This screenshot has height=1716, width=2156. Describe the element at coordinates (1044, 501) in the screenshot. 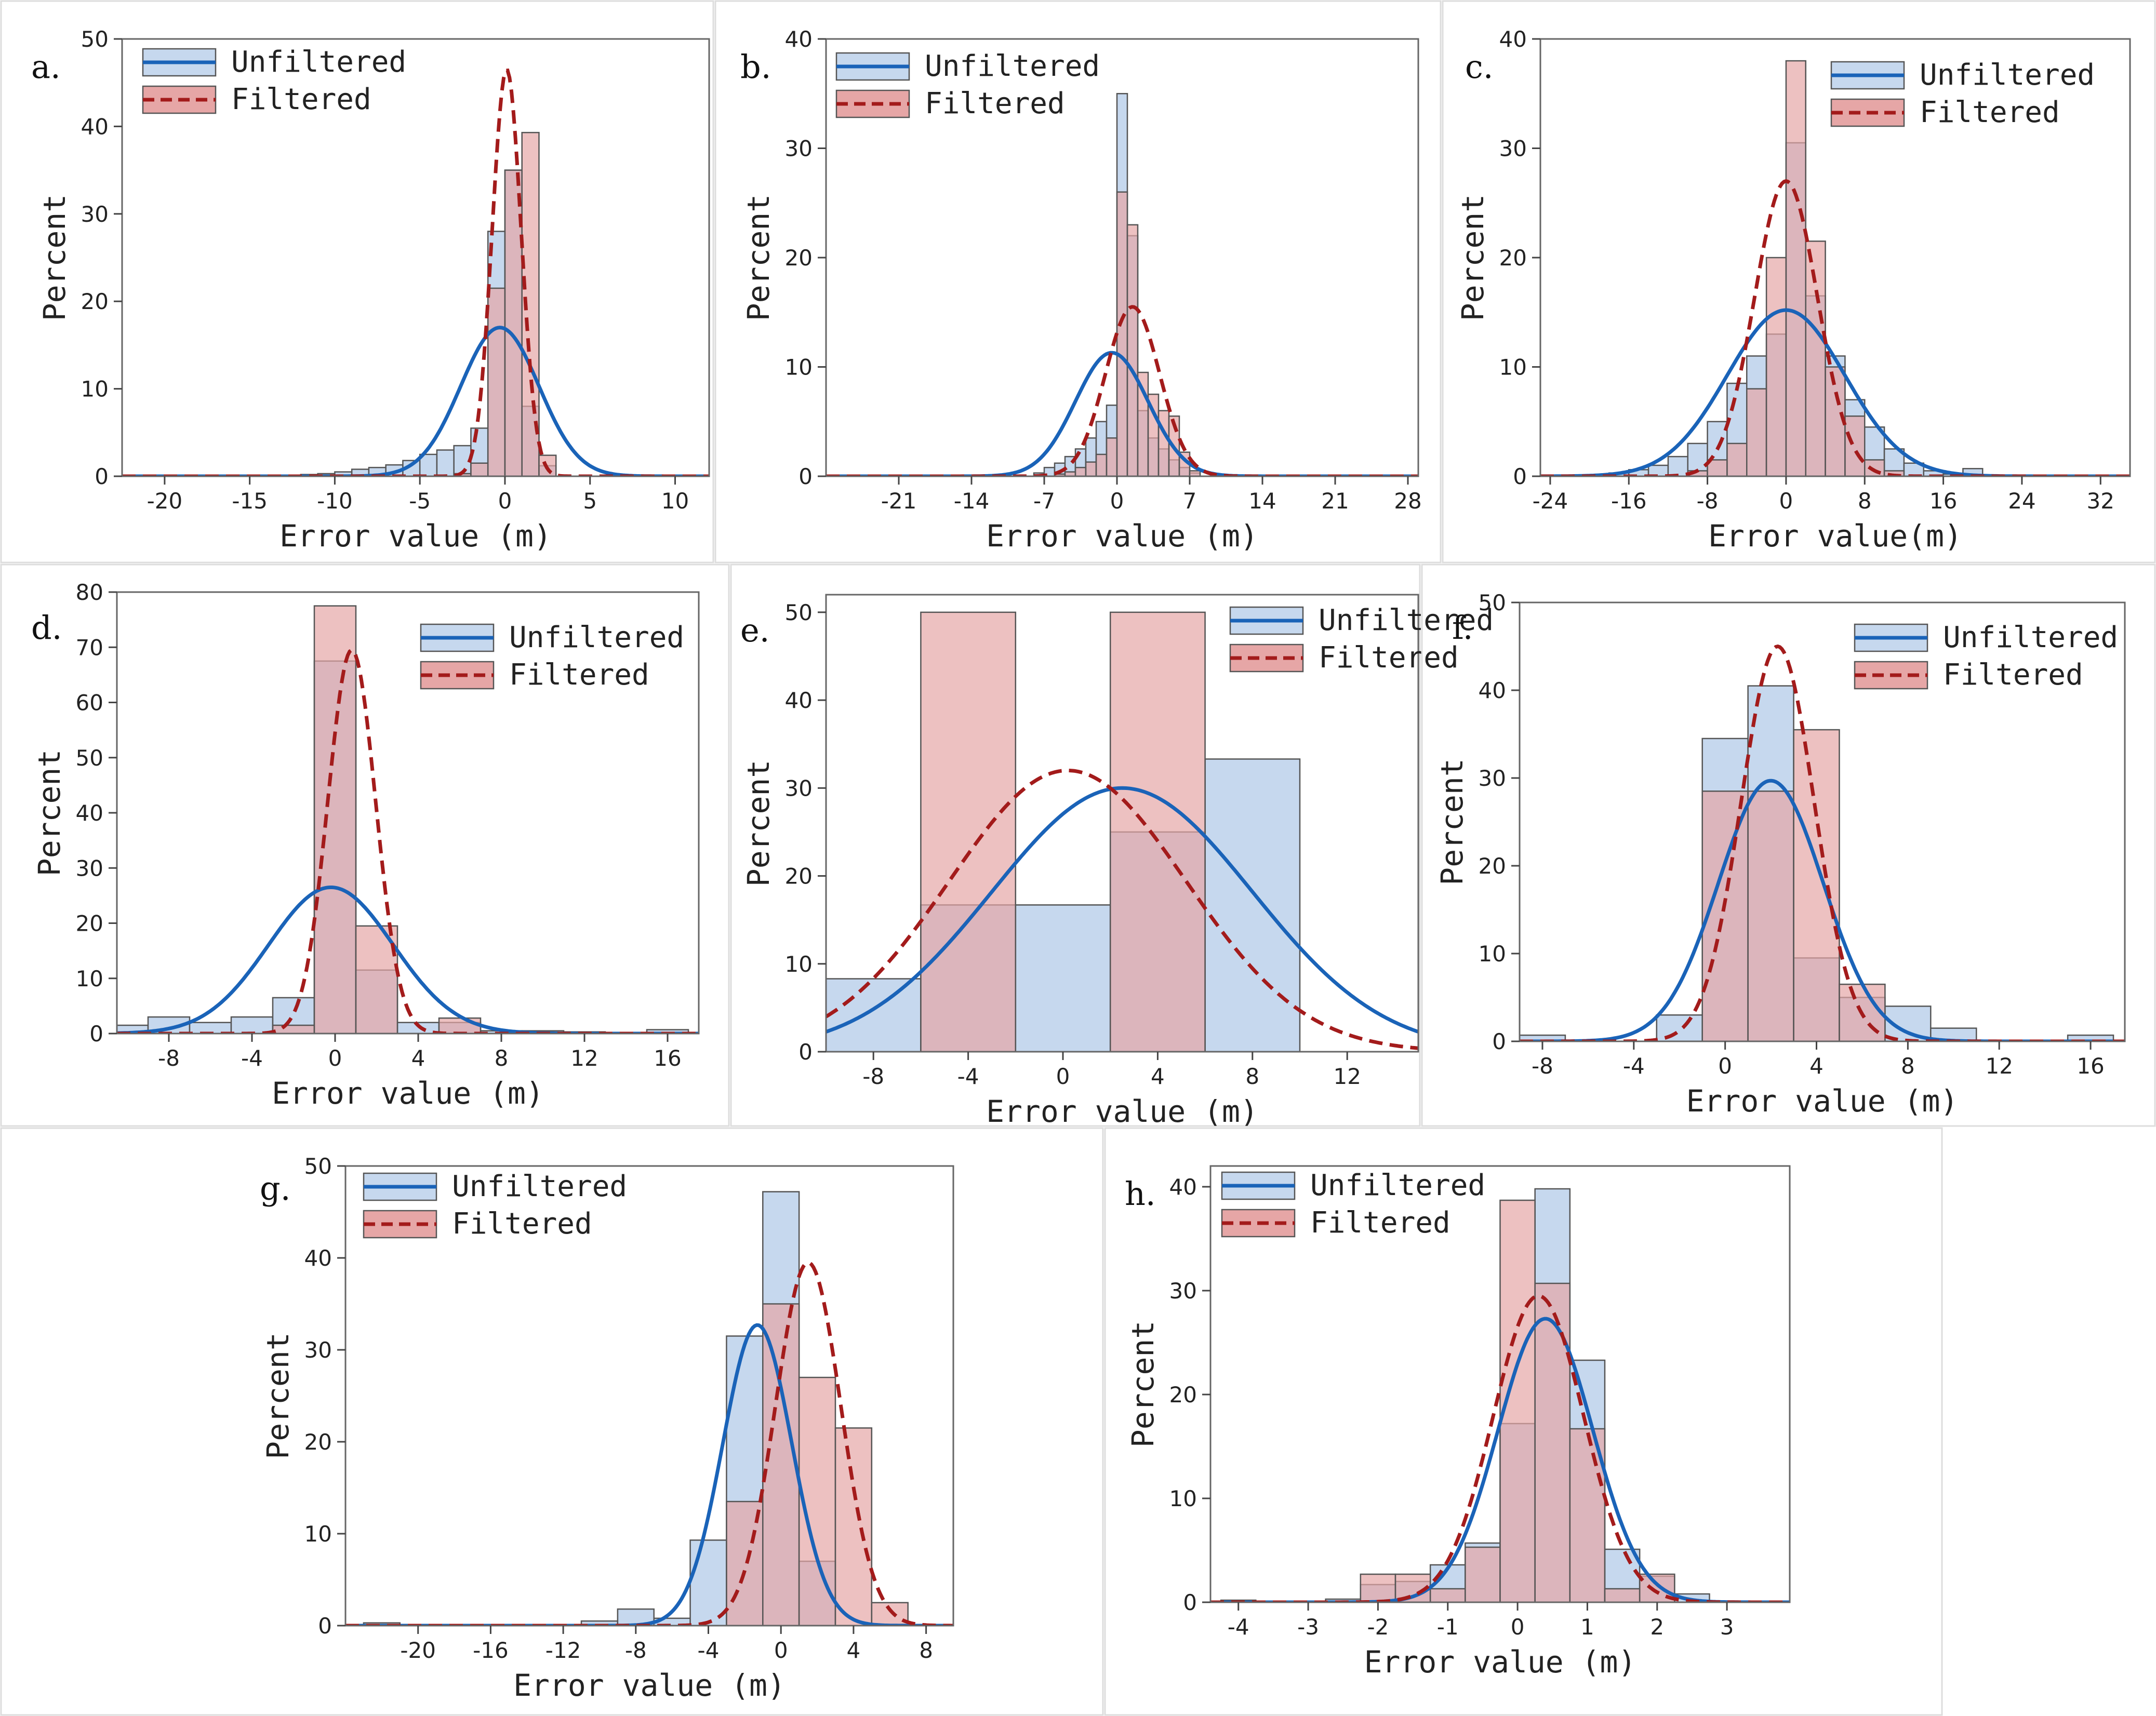

I see `x-tick-label: -7` at that location.